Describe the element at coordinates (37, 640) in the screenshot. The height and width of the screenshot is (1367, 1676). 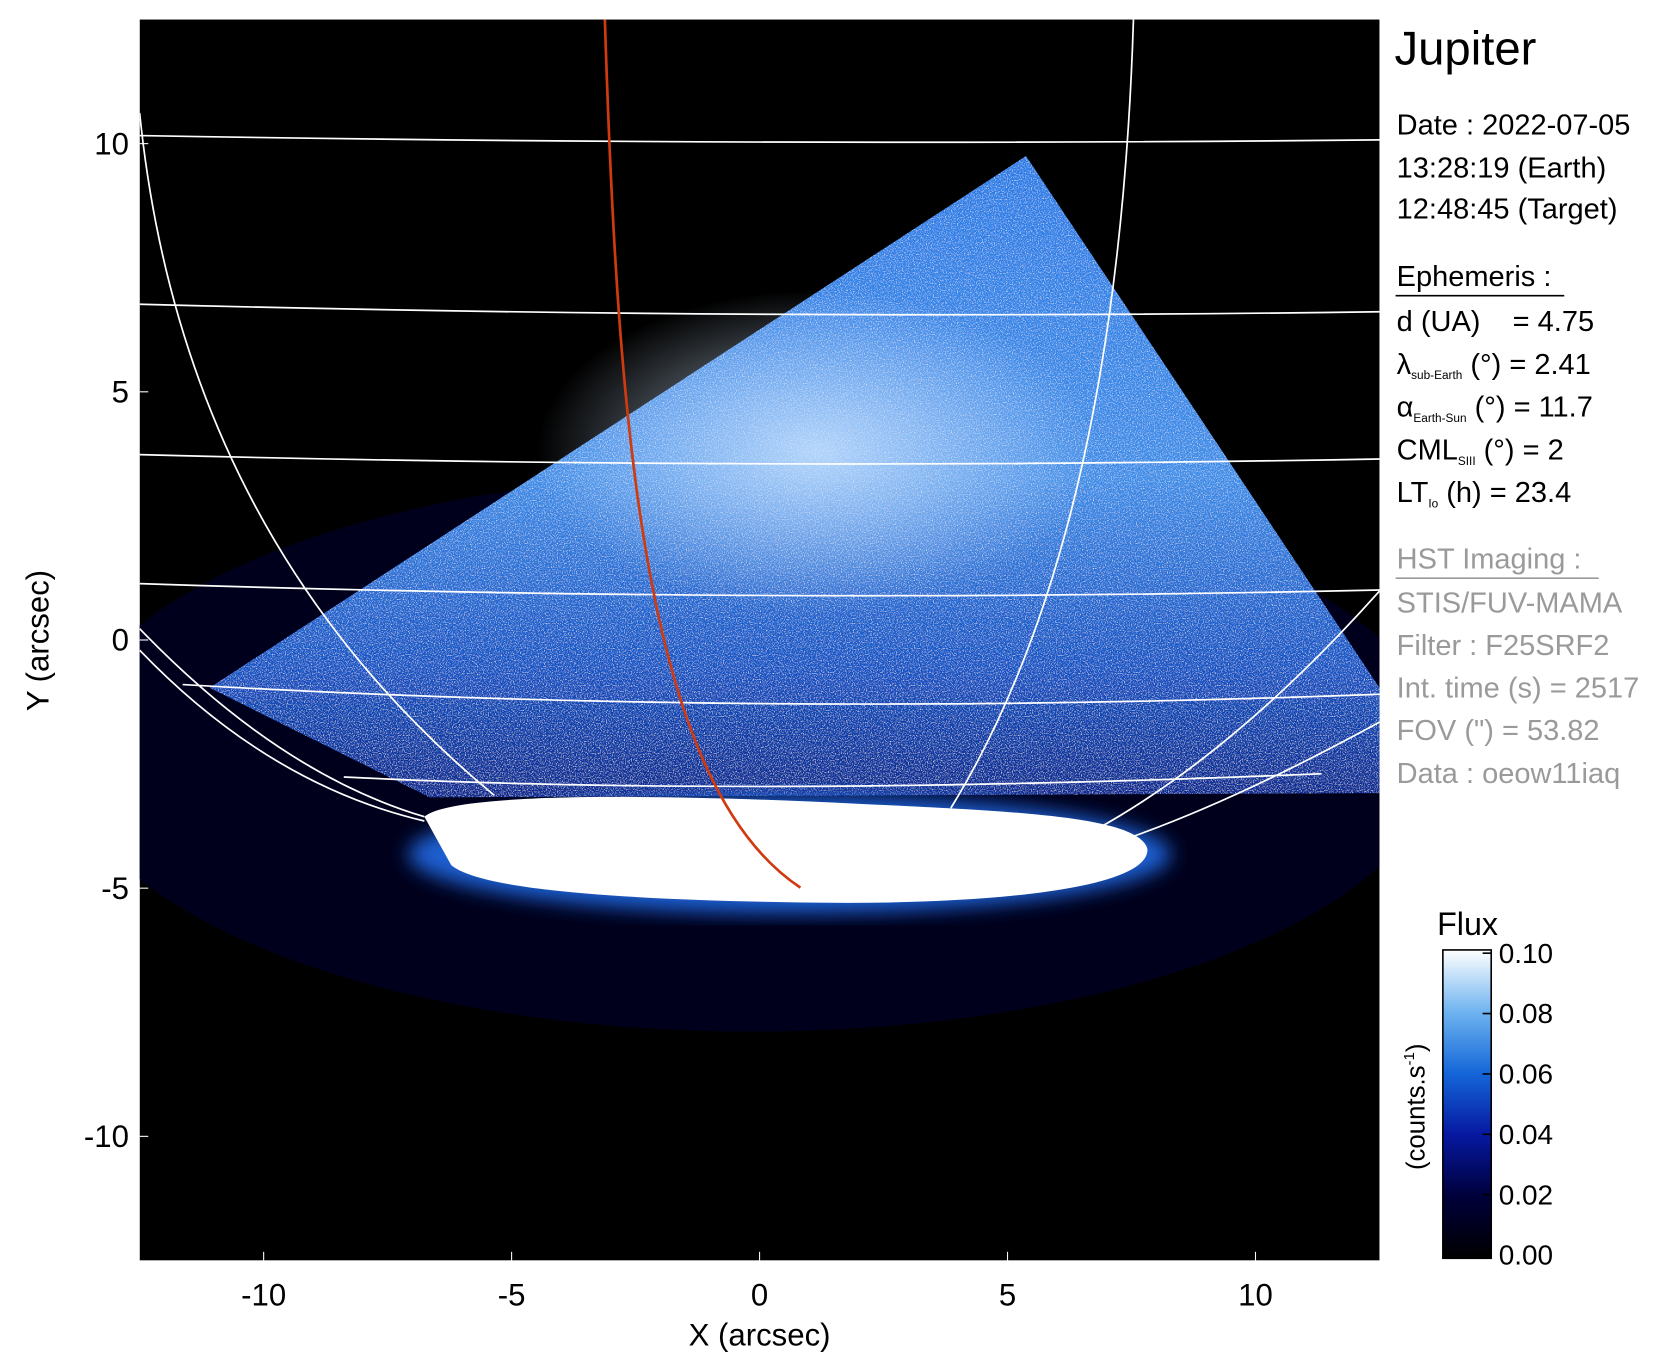
I see `y-axis-label: Y (arcsec)` at that location.